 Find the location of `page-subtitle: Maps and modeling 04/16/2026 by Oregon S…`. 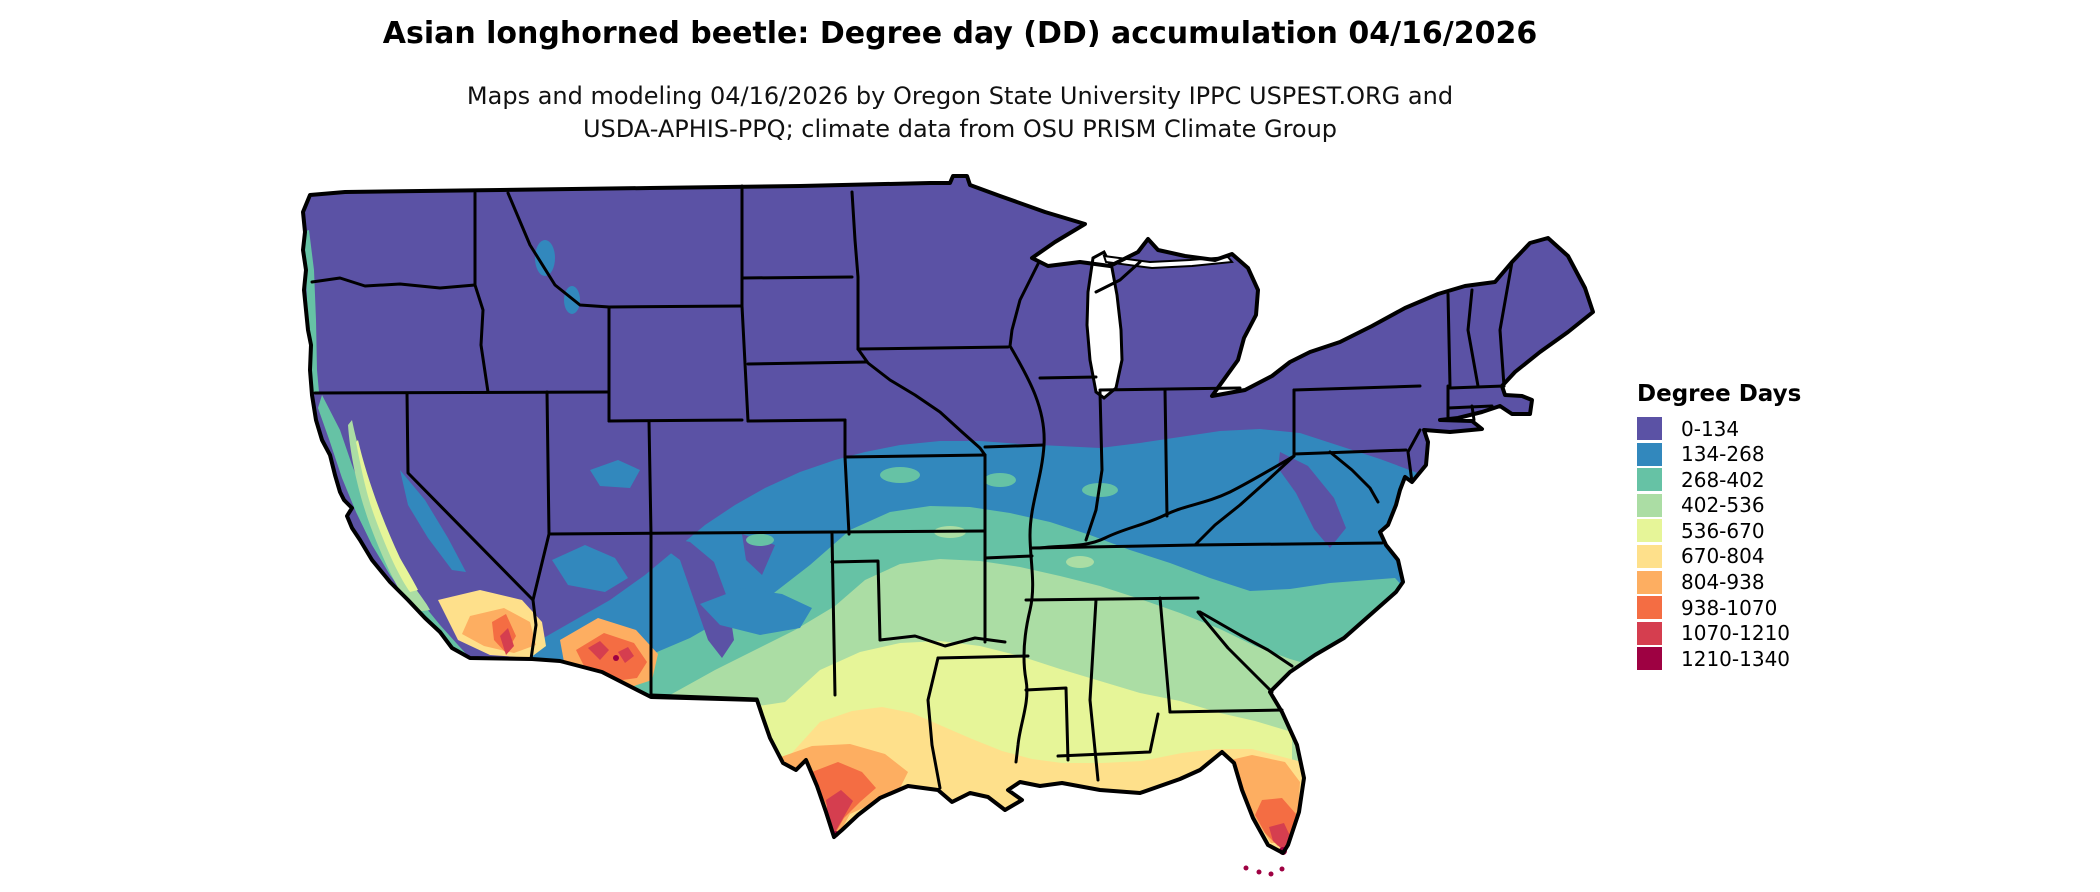

page-subtitle: Maps and modeling 04/16/2026 by Oregon S… is located at coordinates (960, 113).